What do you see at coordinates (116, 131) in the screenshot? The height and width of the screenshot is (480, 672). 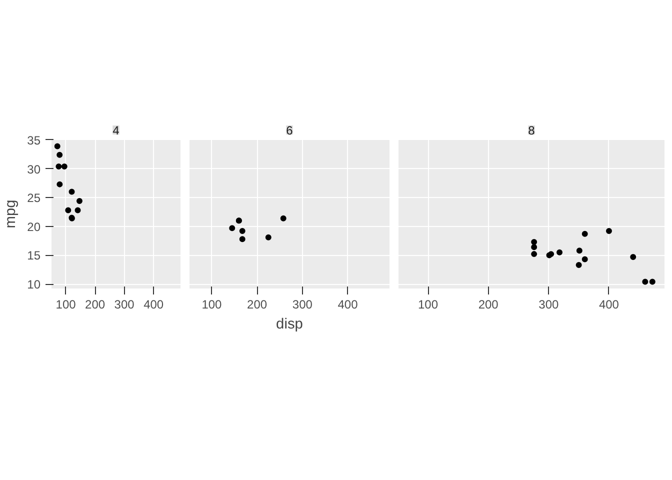 I see `chart-title: 4` at bounding box center [116, 131].